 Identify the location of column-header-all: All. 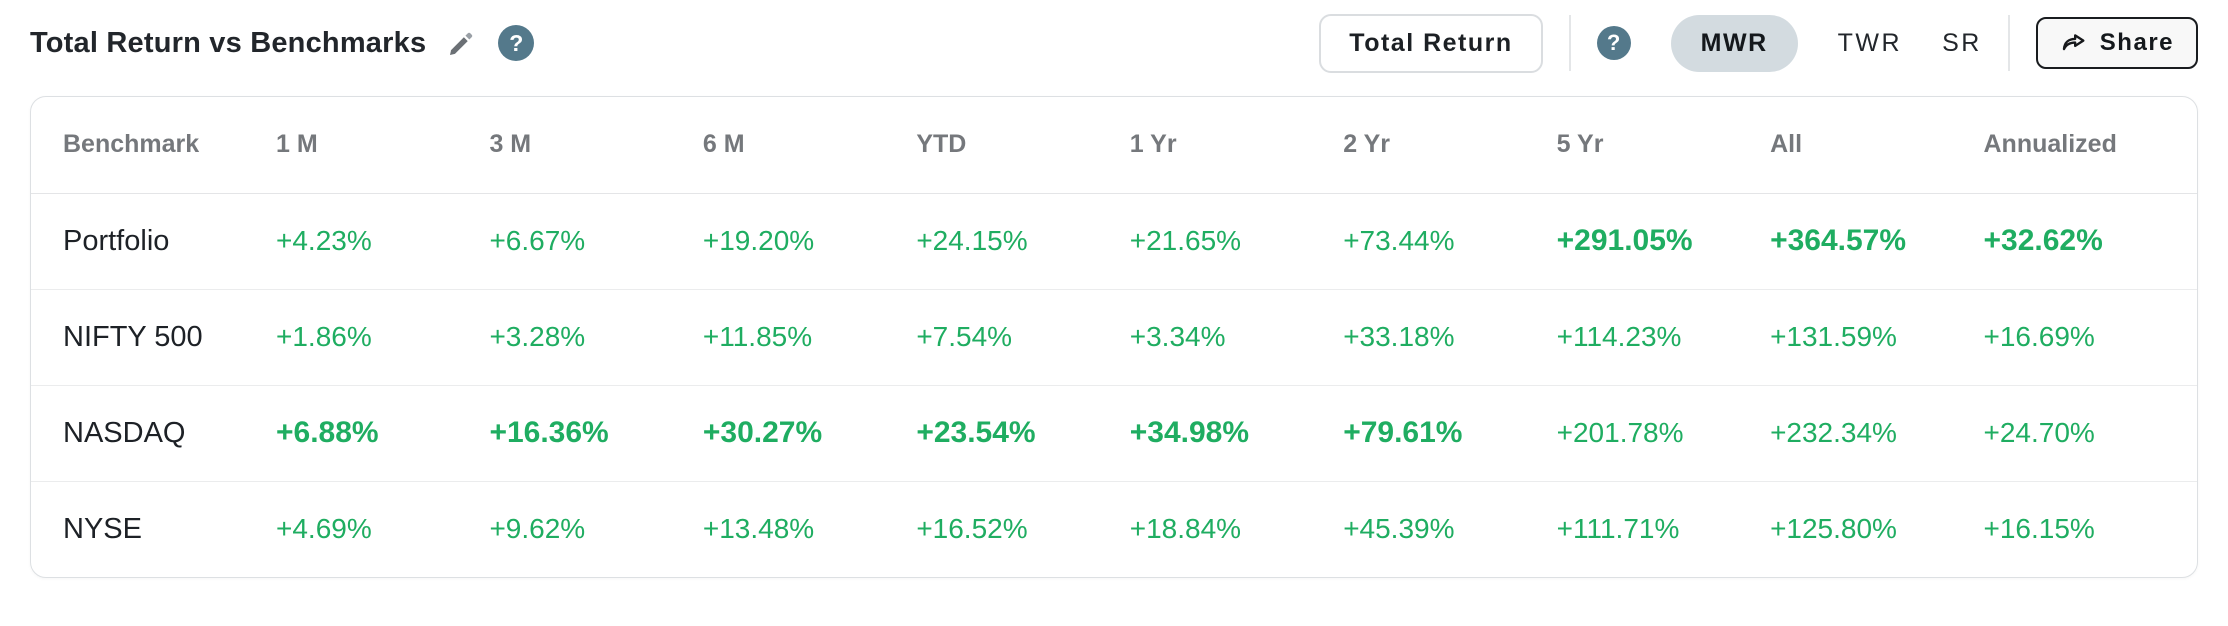
(1877, 145).